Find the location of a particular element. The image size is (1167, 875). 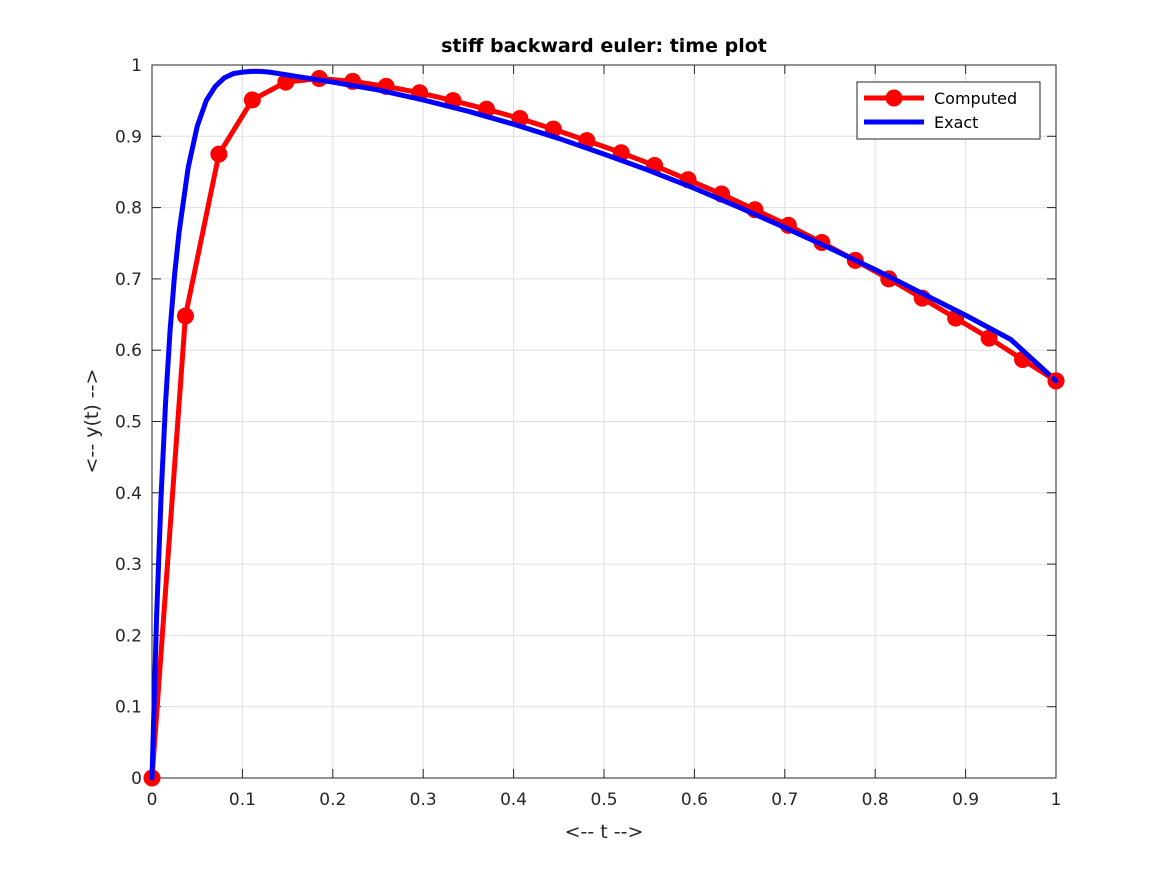

legend-computed-marker is located at coordinates (894, 98).